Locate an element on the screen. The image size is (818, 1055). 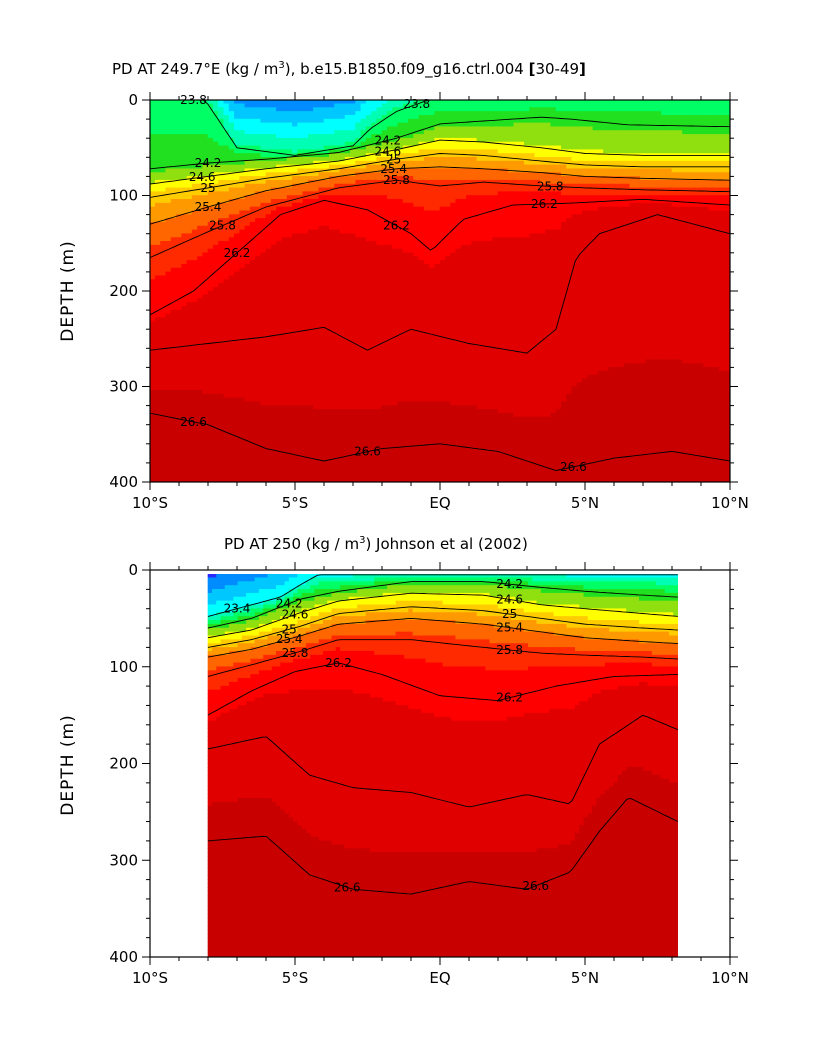
top-contour-label: 23.8 is located at coordinates (416, 104).